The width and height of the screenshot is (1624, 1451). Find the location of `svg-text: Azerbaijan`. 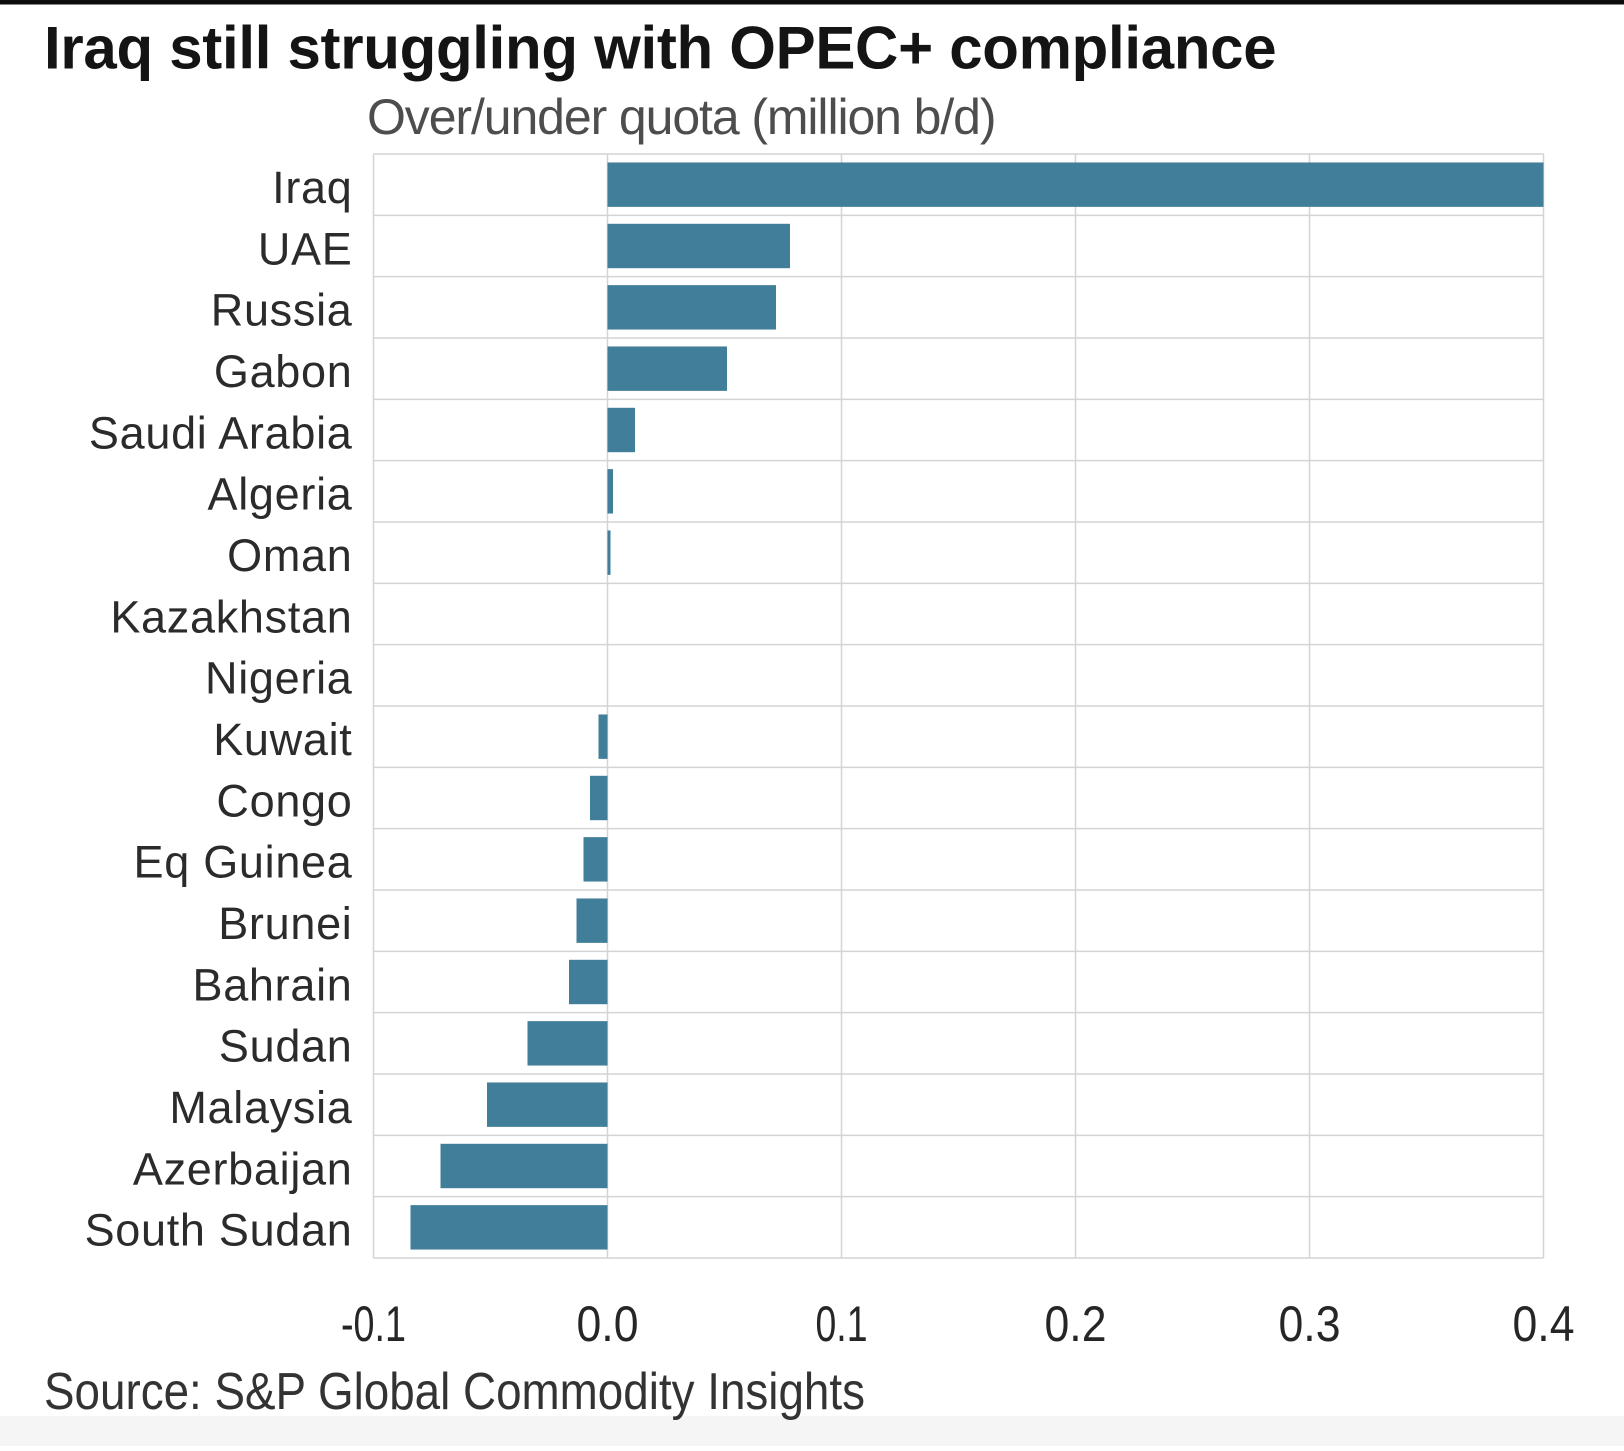

svg-text: Azerbaijan is located at coordinates (243, 1168).